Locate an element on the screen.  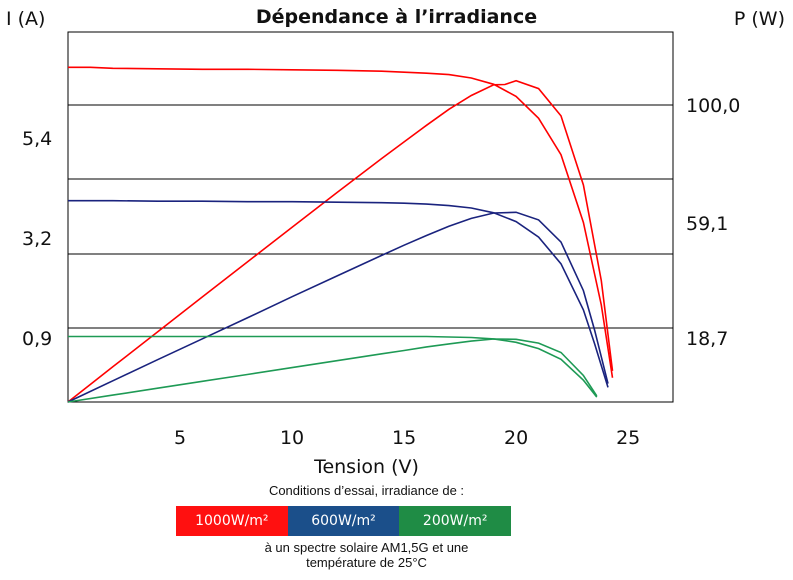
y-axis-left-label: I (A) is located at coordinates (26, 19).